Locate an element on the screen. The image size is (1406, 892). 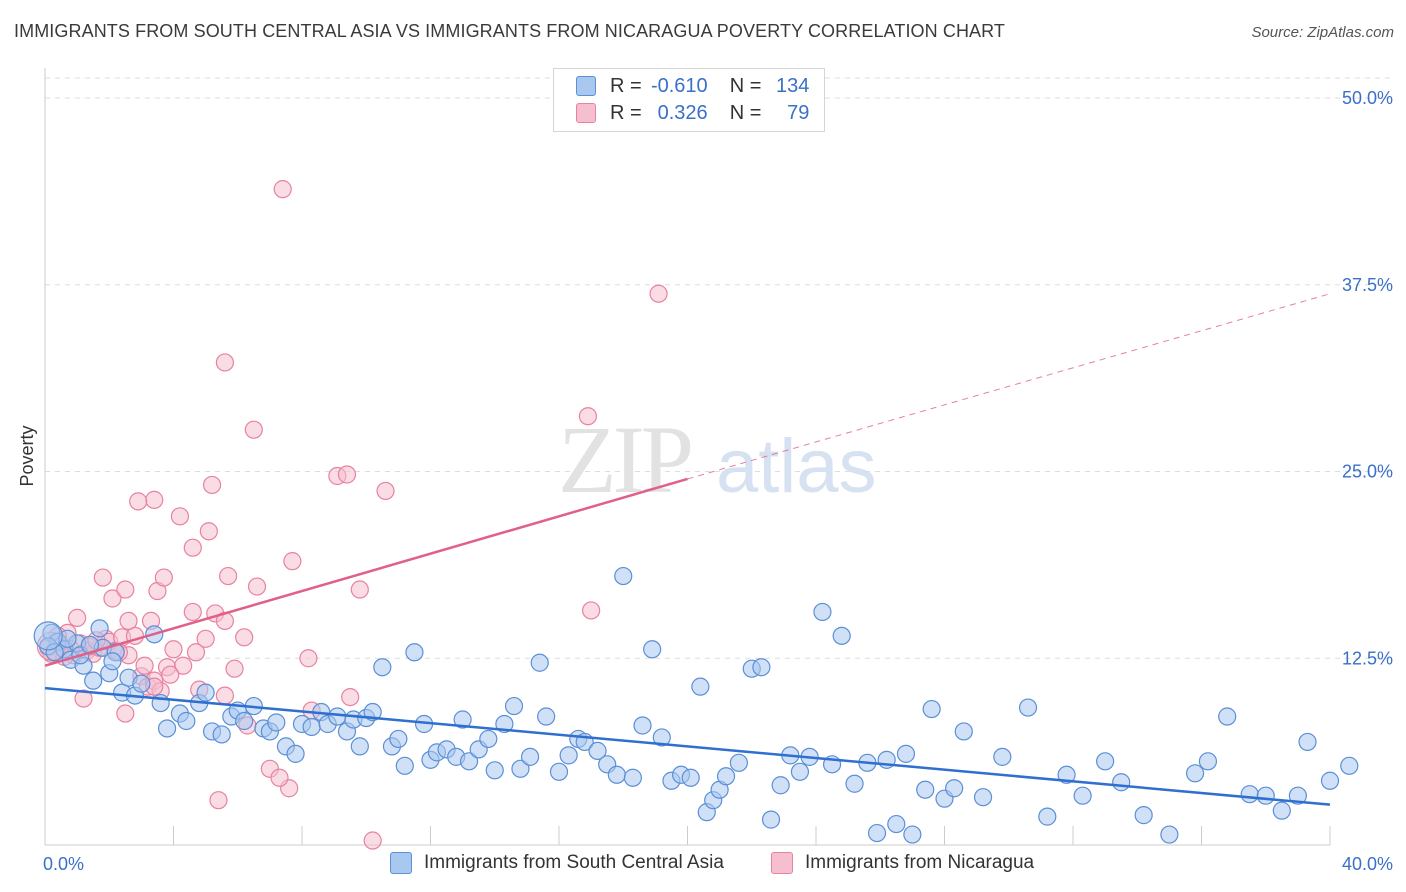
legend-item-nicaragua: Immigrants from Nicaragua is located at coordinates (902, 863).